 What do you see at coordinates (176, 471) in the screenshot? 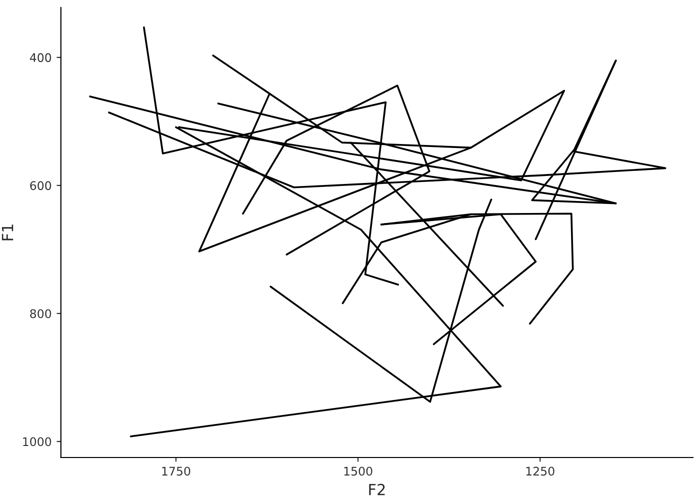
I see `x-tick-label: 1750` at bounding box center [176, 471].